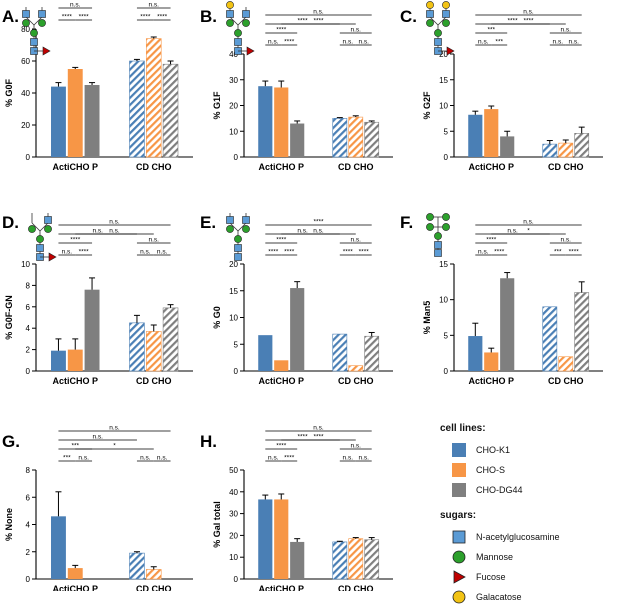 This screenshot has height=607, width=623. What do you see at coordinates (530, 537) in the screenshot?
I see `legend-sugar-glcnac: N-acetylglucosamine` at bounding box center [530, 537].